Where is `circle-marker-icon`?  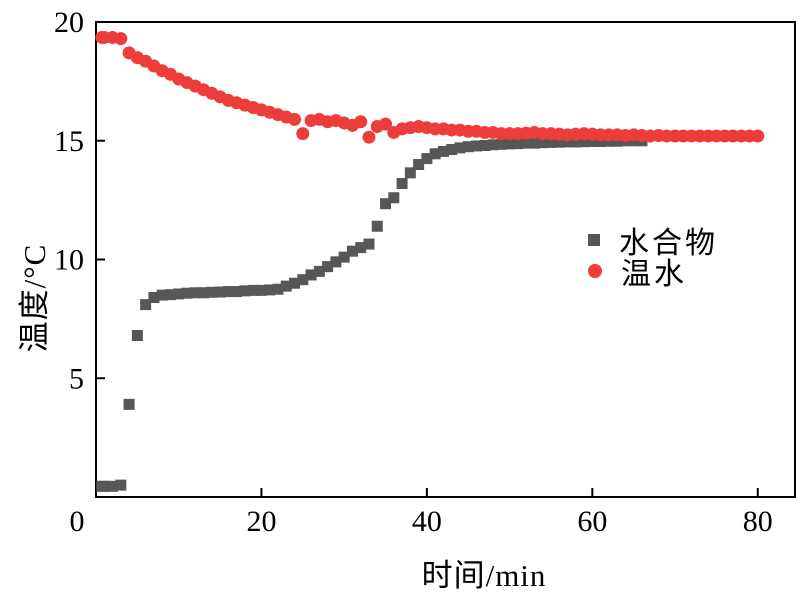 circle-marker-icon is located at coordinates (595, 270).